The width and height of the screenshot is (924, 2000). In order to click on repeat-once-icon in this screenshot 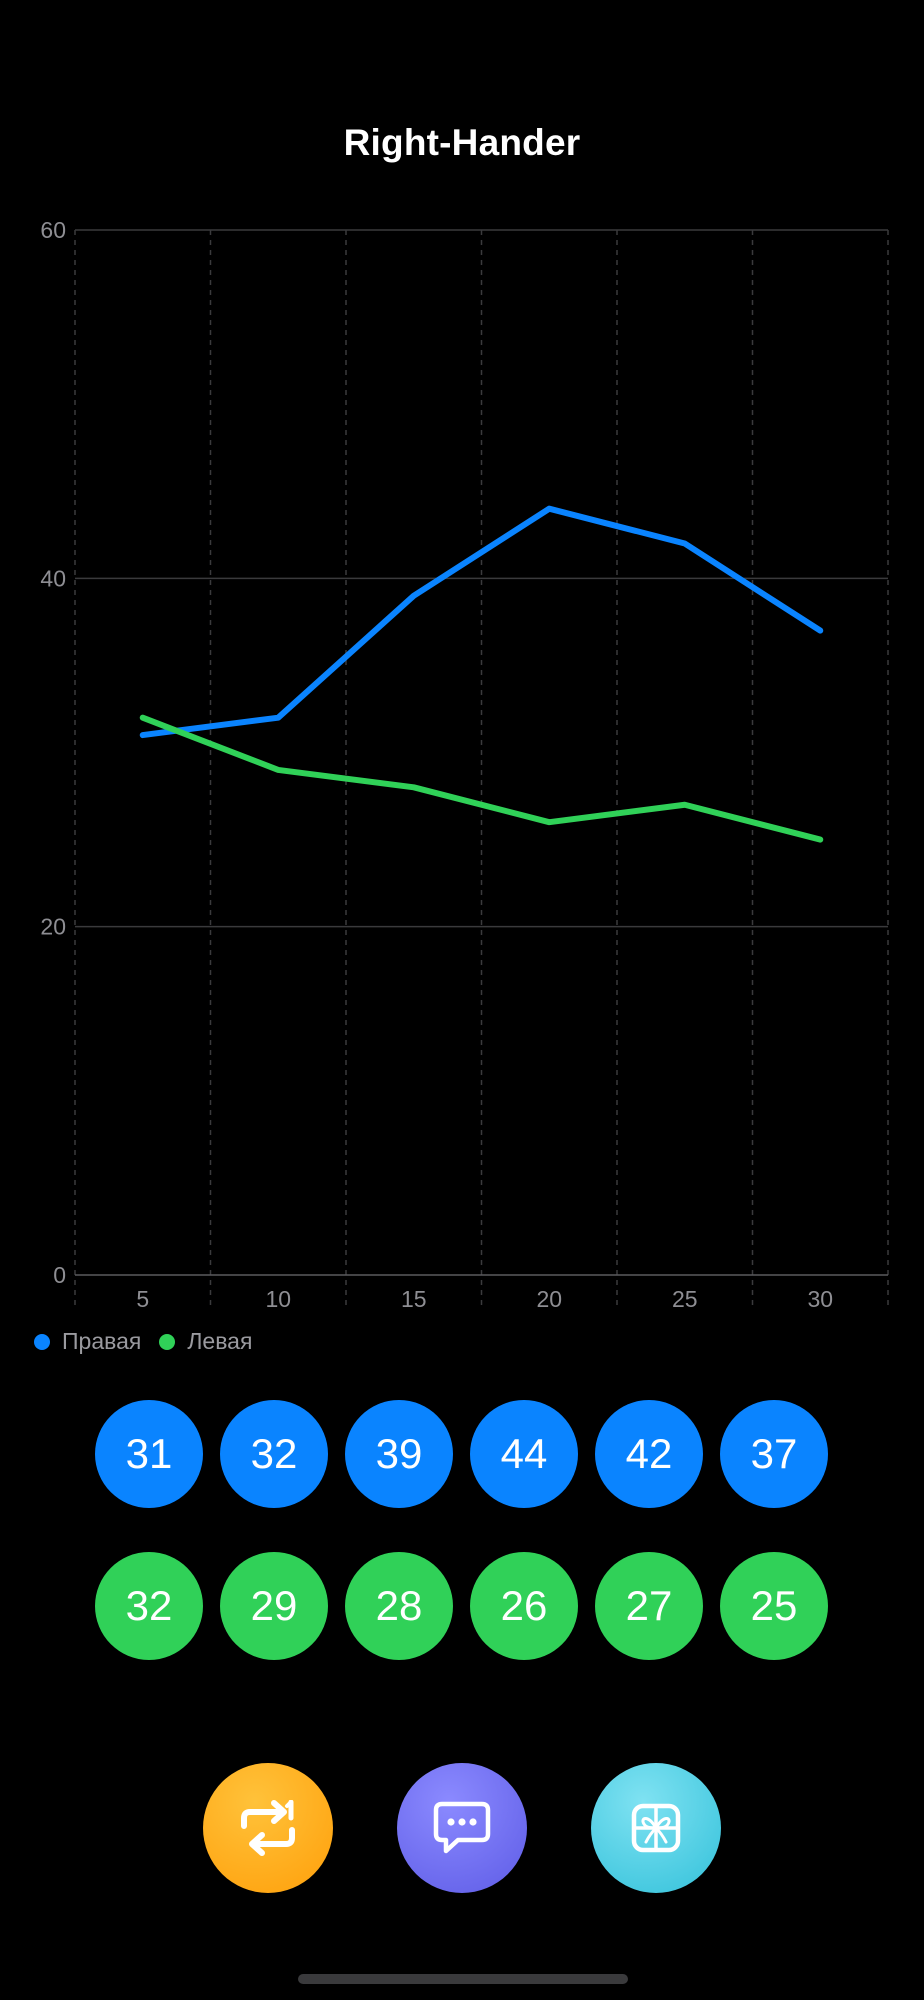, I will do `click(268, 1828)`.